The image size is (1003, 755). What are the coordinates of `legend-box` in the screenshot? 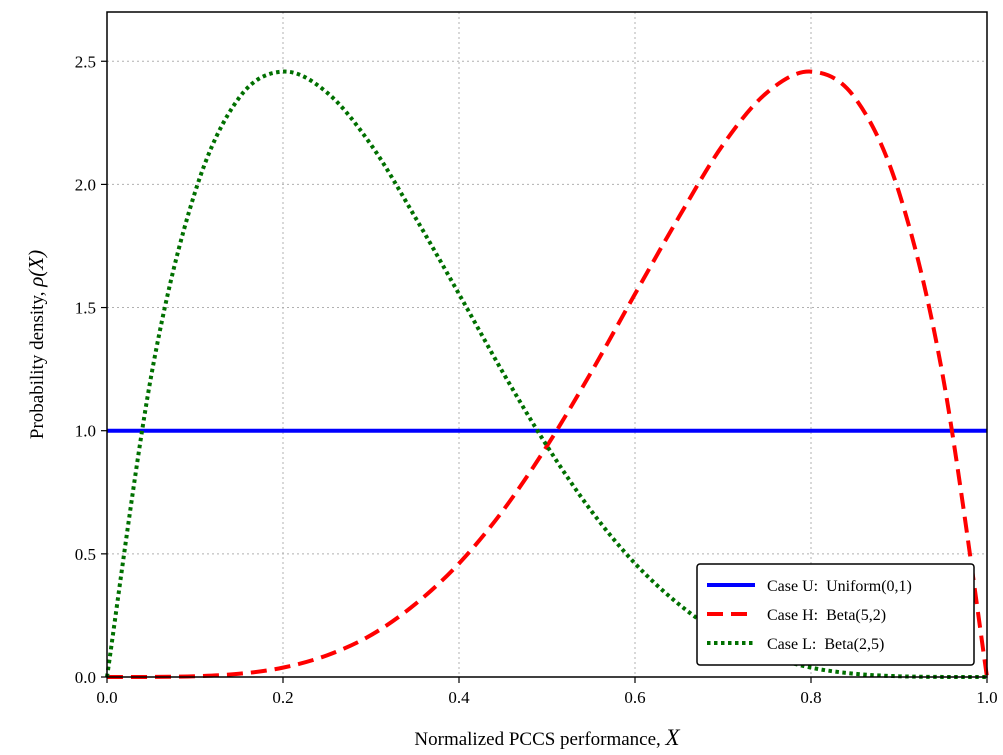 It's located at (835, 614).